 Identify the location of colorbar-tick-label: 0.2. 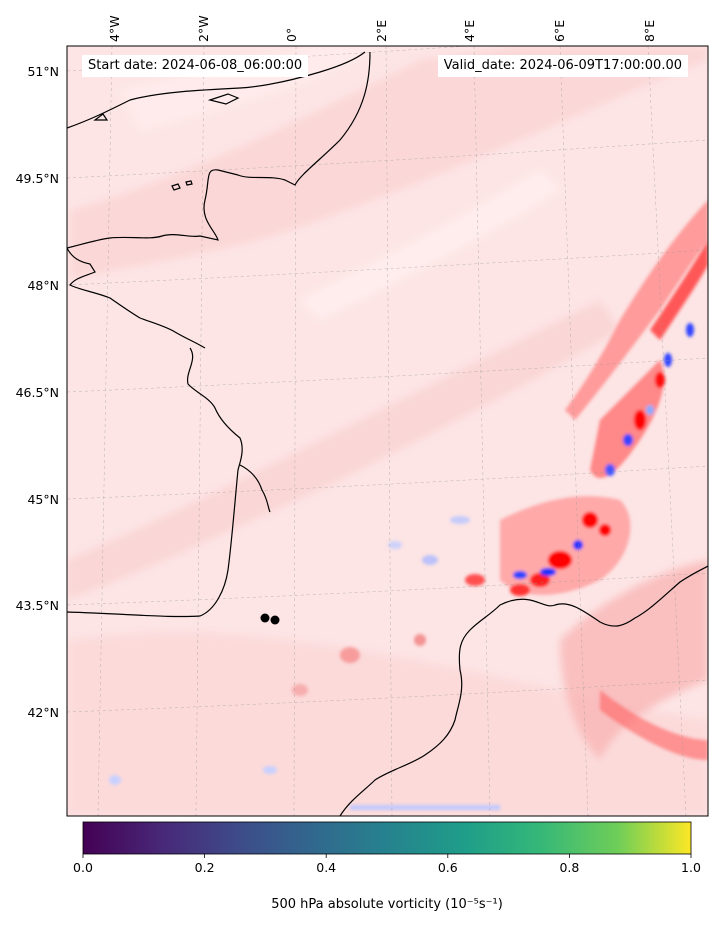
(204, 867).